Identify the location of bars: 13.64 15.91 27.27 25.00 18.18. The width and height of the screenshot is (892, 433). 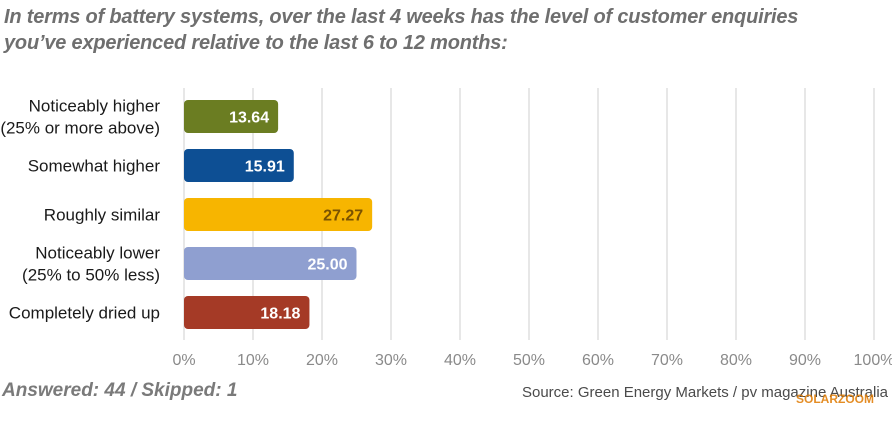
(278, 214).